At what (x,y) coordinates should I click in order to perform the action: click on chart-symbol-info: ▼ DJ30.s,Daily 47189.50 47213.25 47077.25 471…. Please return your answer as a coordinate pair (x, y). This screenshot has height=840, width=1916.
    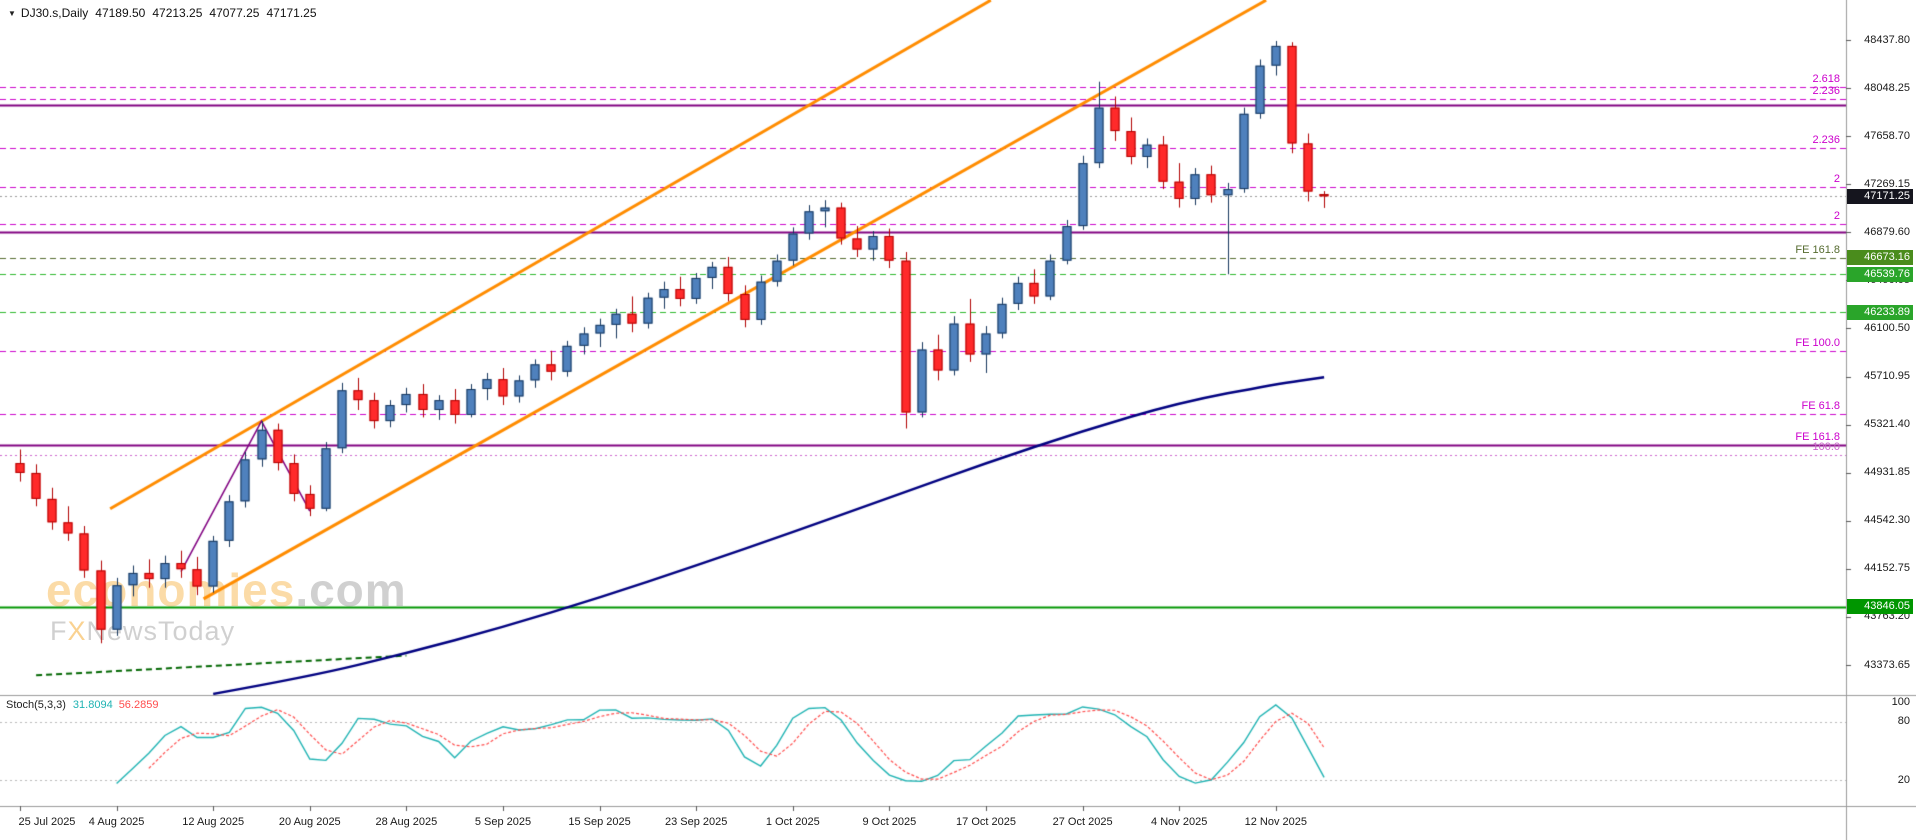
    Looking at the image, I should click on (162, 13).